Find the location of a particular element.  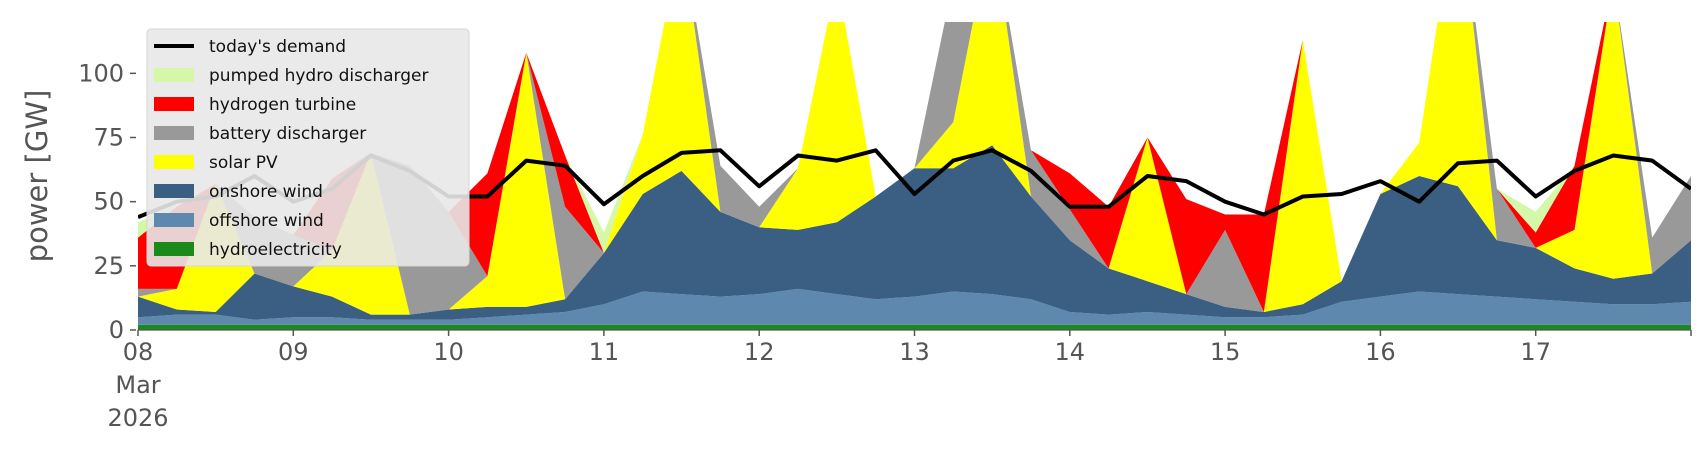

x-tick-label: 13 is located at coordinates (914, 352).